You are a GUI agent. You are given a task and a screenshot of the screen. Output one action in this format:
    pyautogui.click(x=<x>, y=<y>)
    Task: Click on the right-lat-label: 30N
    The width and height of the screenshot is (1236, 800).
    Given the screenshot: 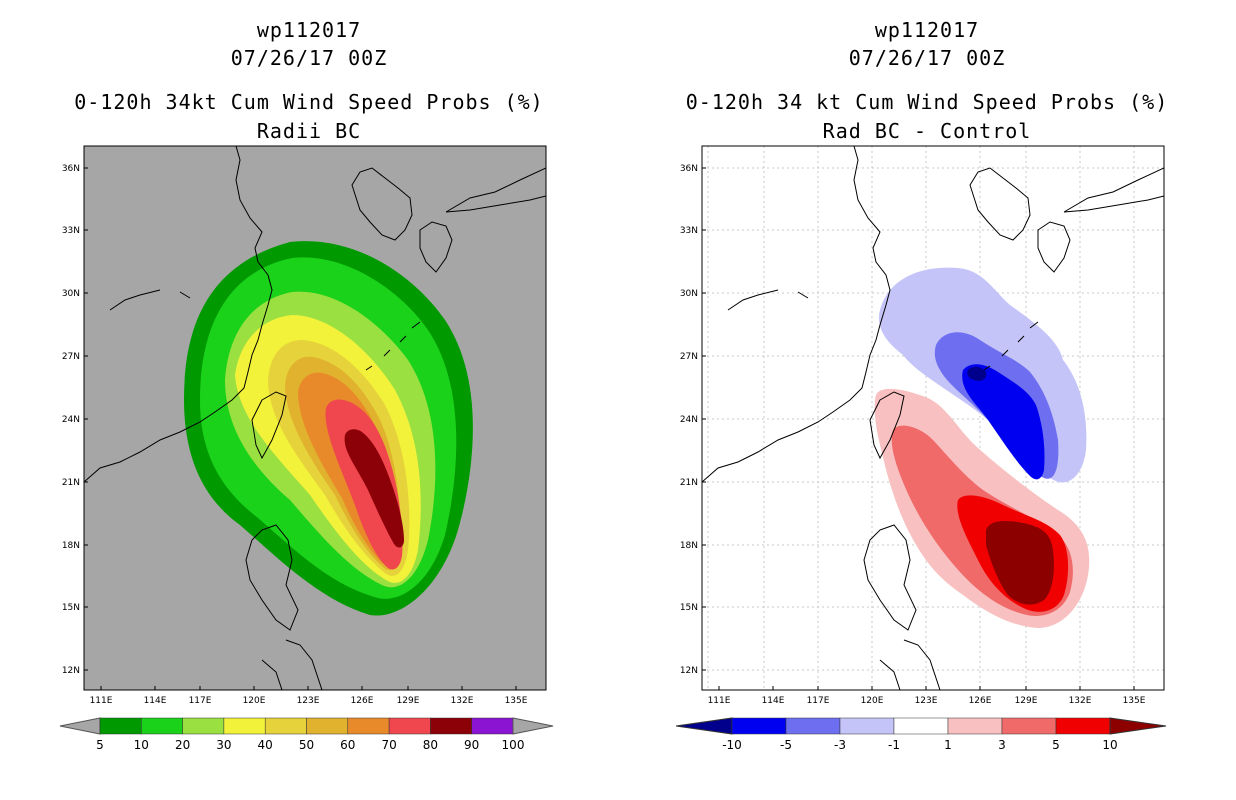 What is the action you would take?
    pyautogui.click(x=689, y=294)
    